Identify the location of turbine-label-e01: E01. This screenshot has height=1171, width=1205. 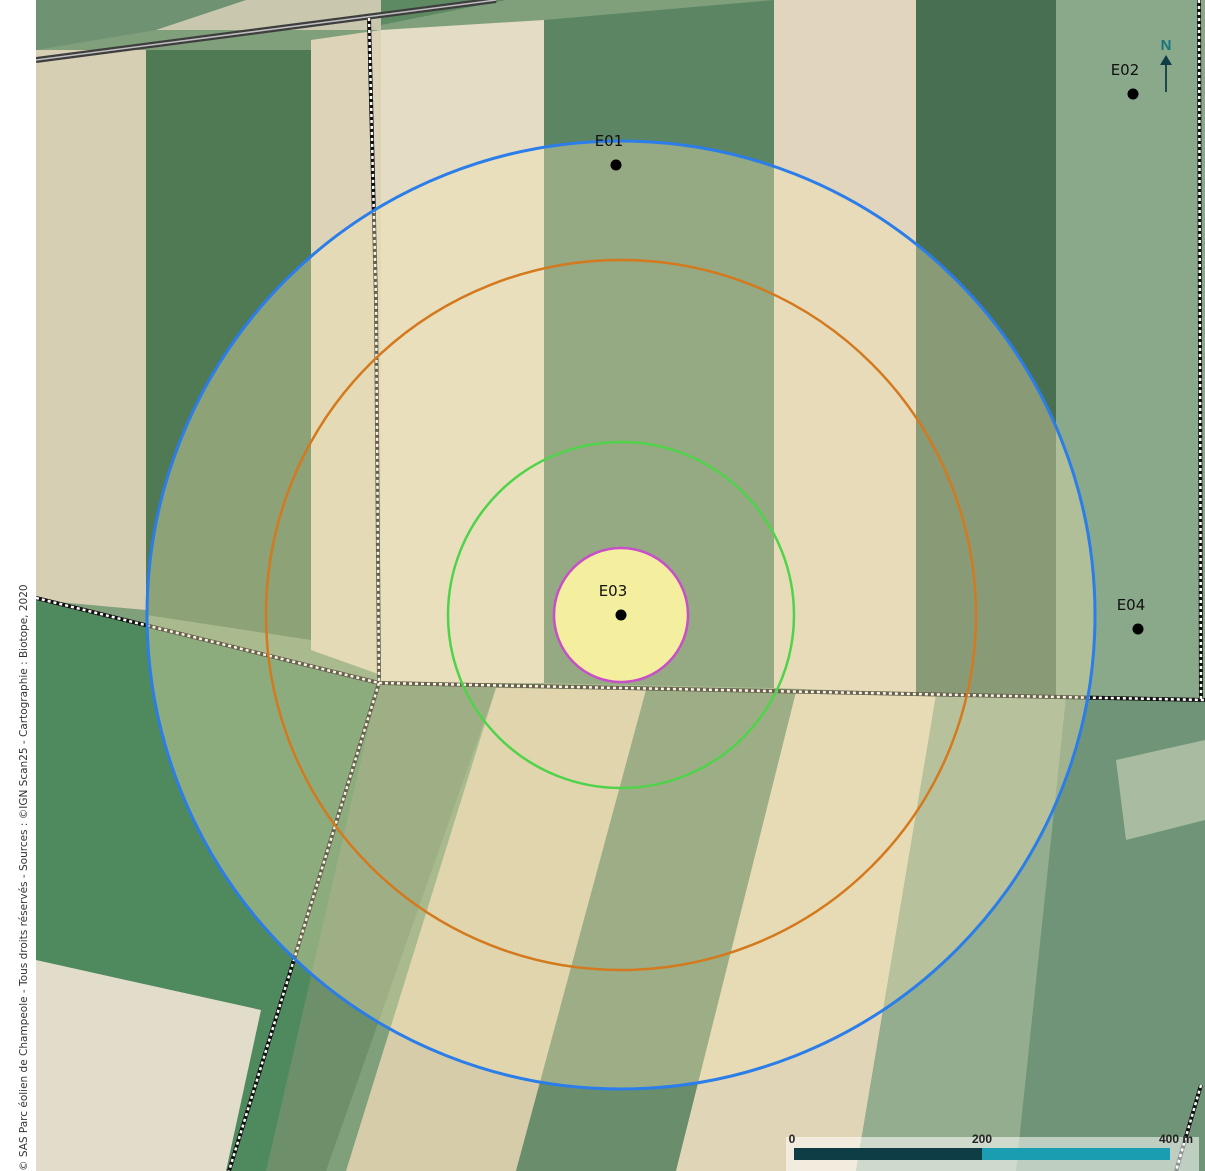
(609, 141).